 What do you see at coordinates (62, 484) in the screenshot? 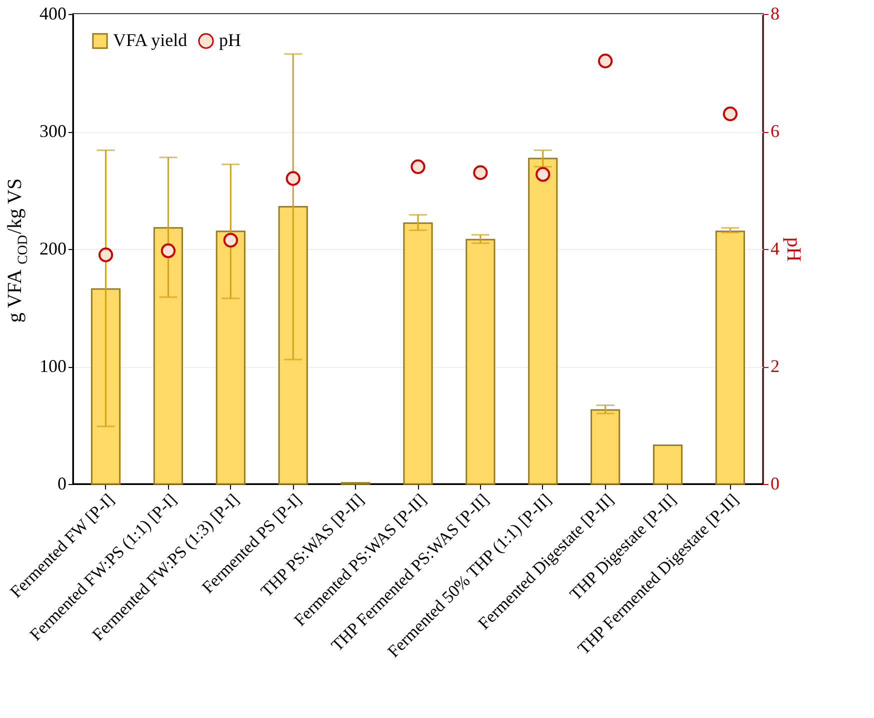
I see `y-tick-label: 0` at bounding box center [62, 484].